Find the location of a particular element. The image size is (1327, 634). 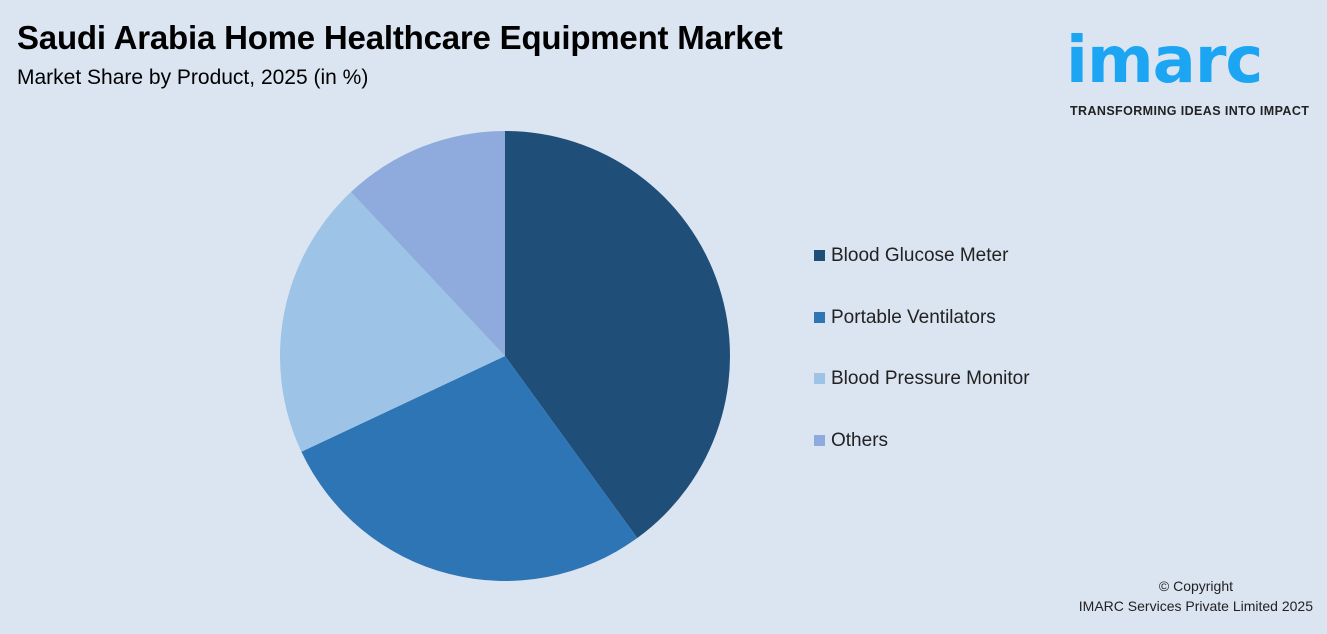

pie-slice-others is located at coordinates (427, 243).